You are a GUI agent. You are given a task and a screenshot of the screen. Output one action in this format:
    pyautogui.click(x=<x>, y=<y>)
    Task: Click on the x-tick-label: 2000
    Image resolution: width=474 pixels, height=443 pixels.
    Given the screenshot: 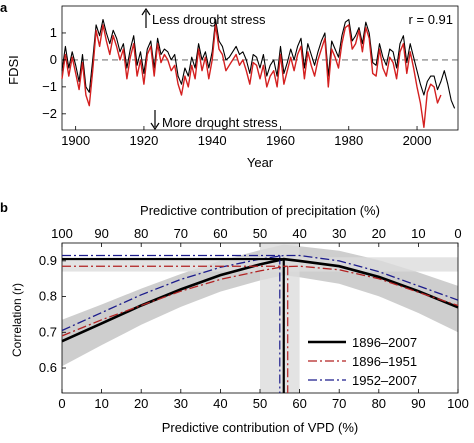 What is the action you would take?
    pyautogui.click(x=417, y=140)
    